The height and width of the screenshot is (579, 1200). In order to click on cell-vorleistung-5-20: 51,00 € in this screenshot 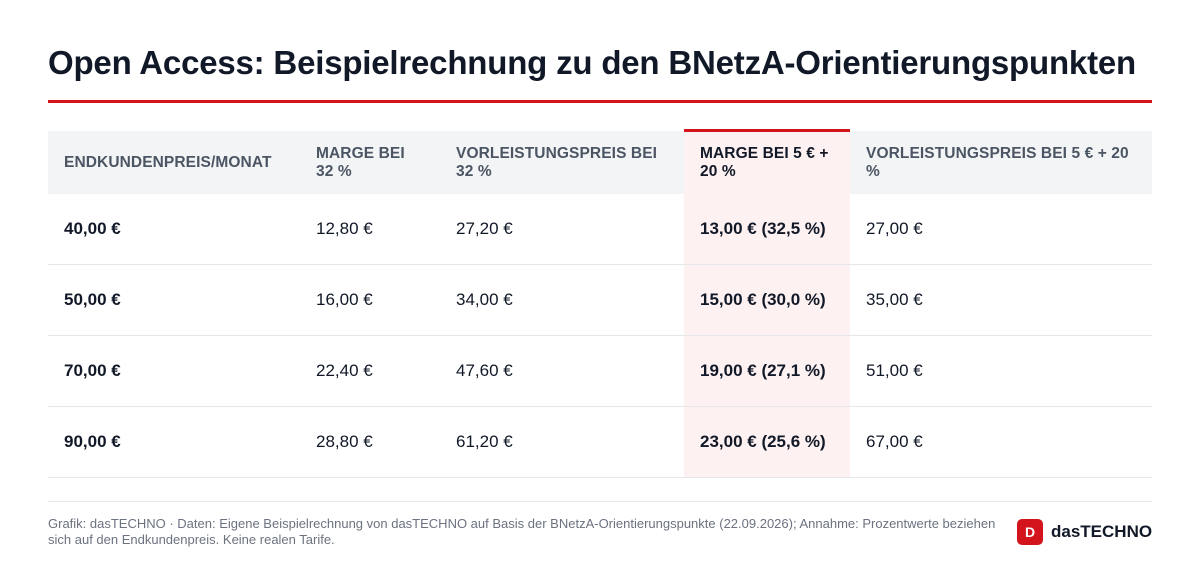, I will do `click(1001, 371)`.